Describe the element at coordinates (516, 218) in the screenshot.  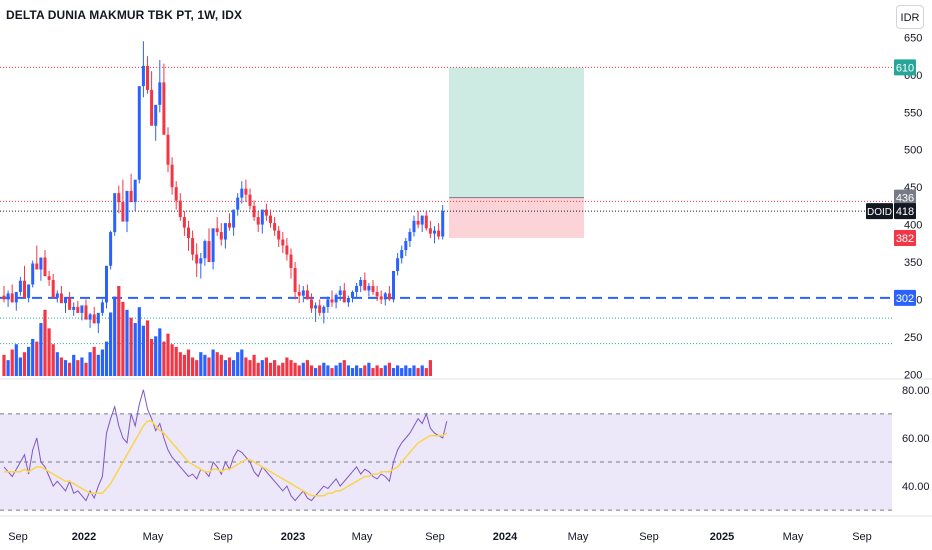
I see `stop-loss-zone` at that location.